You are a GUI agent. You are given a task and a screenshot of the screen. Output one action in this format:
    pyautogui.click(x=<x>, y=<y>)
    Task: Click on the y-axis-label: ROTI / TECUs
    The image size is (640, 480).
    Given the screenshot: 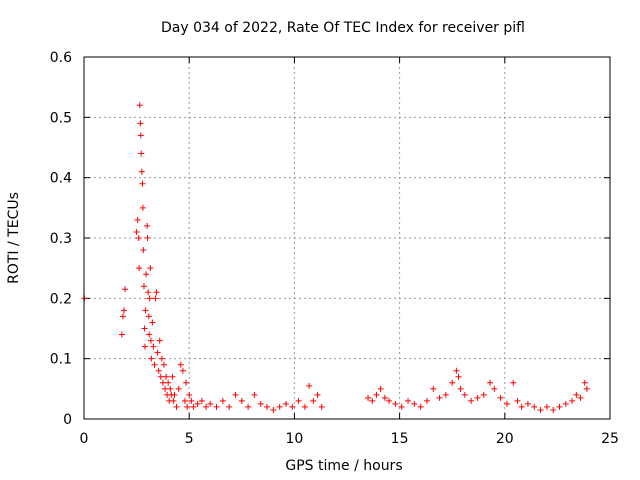 What is the action you would take?
    pyautogui.click(x=14, y=238)
    